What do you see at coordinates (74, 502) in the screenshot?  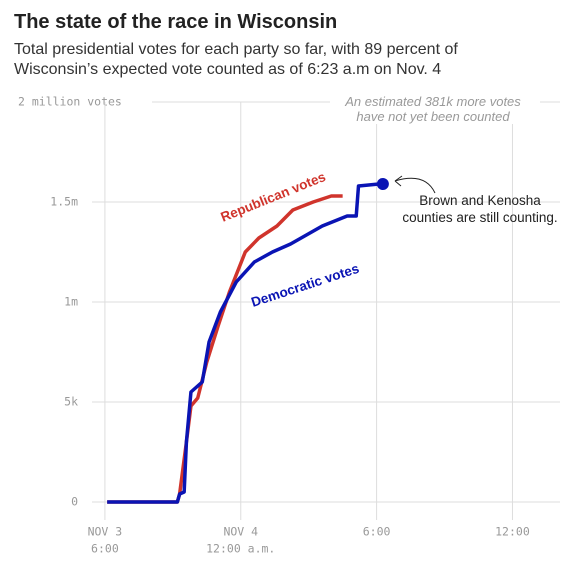 I see `y-tick-label: 0` at bounding box center [74, 502].